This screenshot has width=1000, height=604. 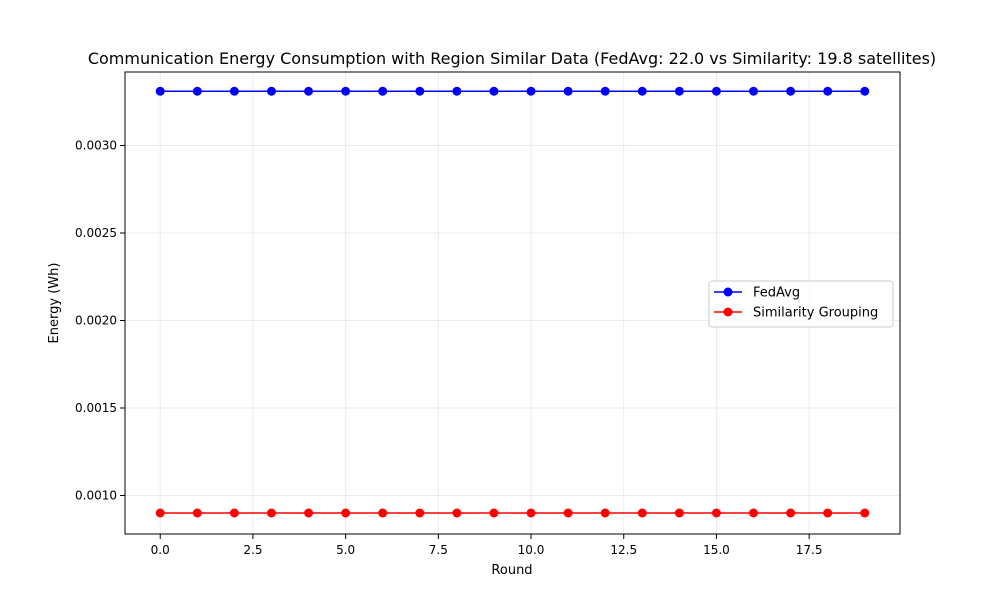 I want to click on x-tick-label: 10.0, so click(x=531, y=550).